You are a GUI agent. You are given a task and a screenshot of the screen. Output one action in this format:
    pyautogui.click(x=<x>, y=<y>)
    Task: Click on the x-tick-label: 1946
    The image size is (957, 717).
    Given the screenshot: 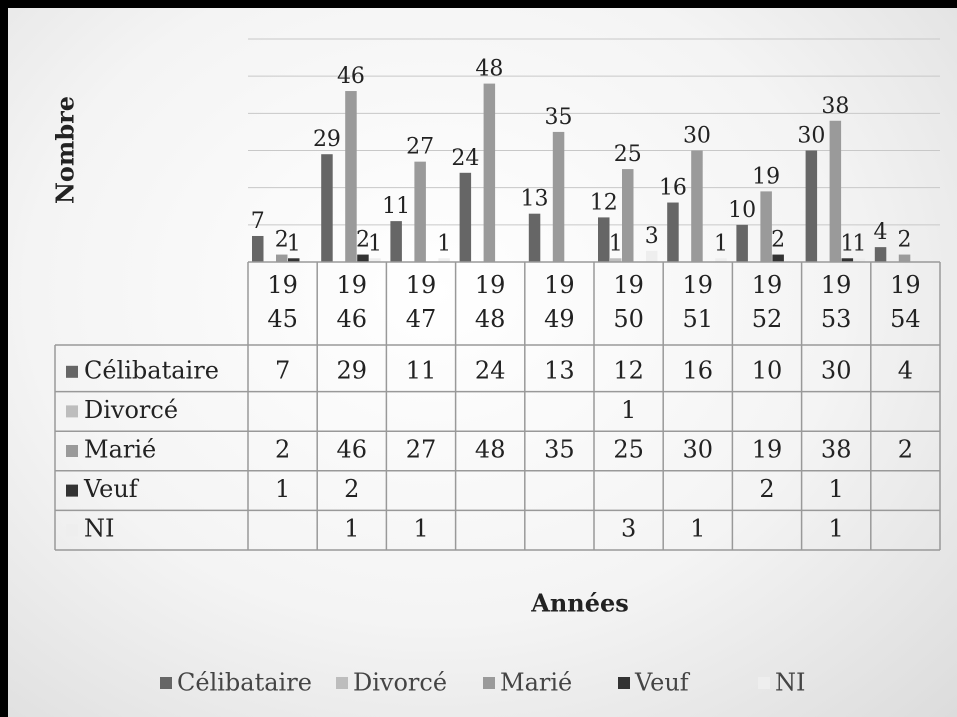 What is the action you would take?
    pyautogui.click(x=352, y=302)
    